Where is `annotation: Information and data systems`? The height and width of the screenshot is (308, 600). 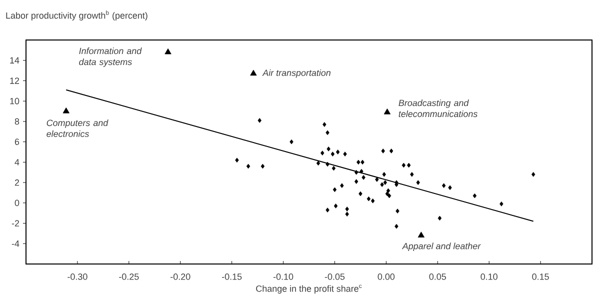
annotation: Information and data systems is located at coordinates (110, 57).